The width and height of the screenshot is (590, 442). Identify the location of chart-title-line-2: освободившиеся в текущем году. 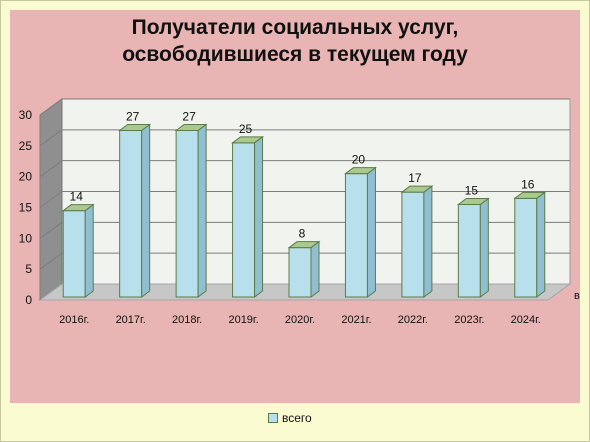
(295, 54).